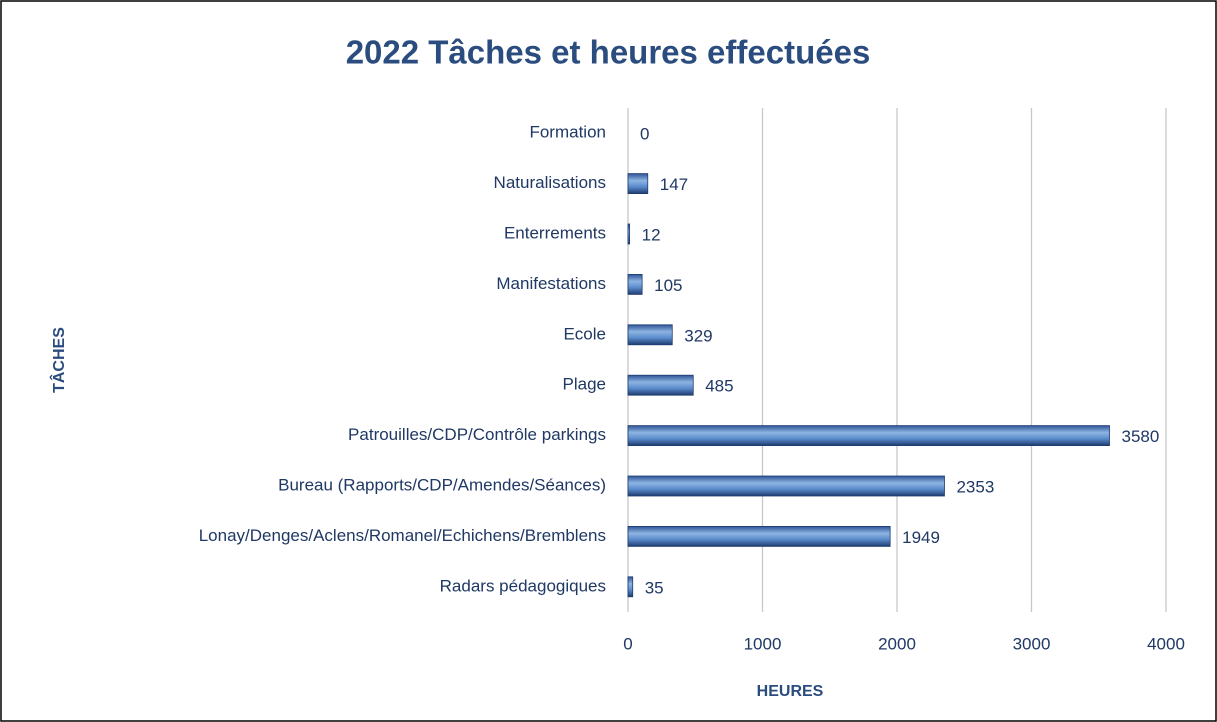 The width and height of the screenshot is (1217, 722). Describe the element at coordinates (654, 587) in the screenshot. I see `data-label: 35` at that location.